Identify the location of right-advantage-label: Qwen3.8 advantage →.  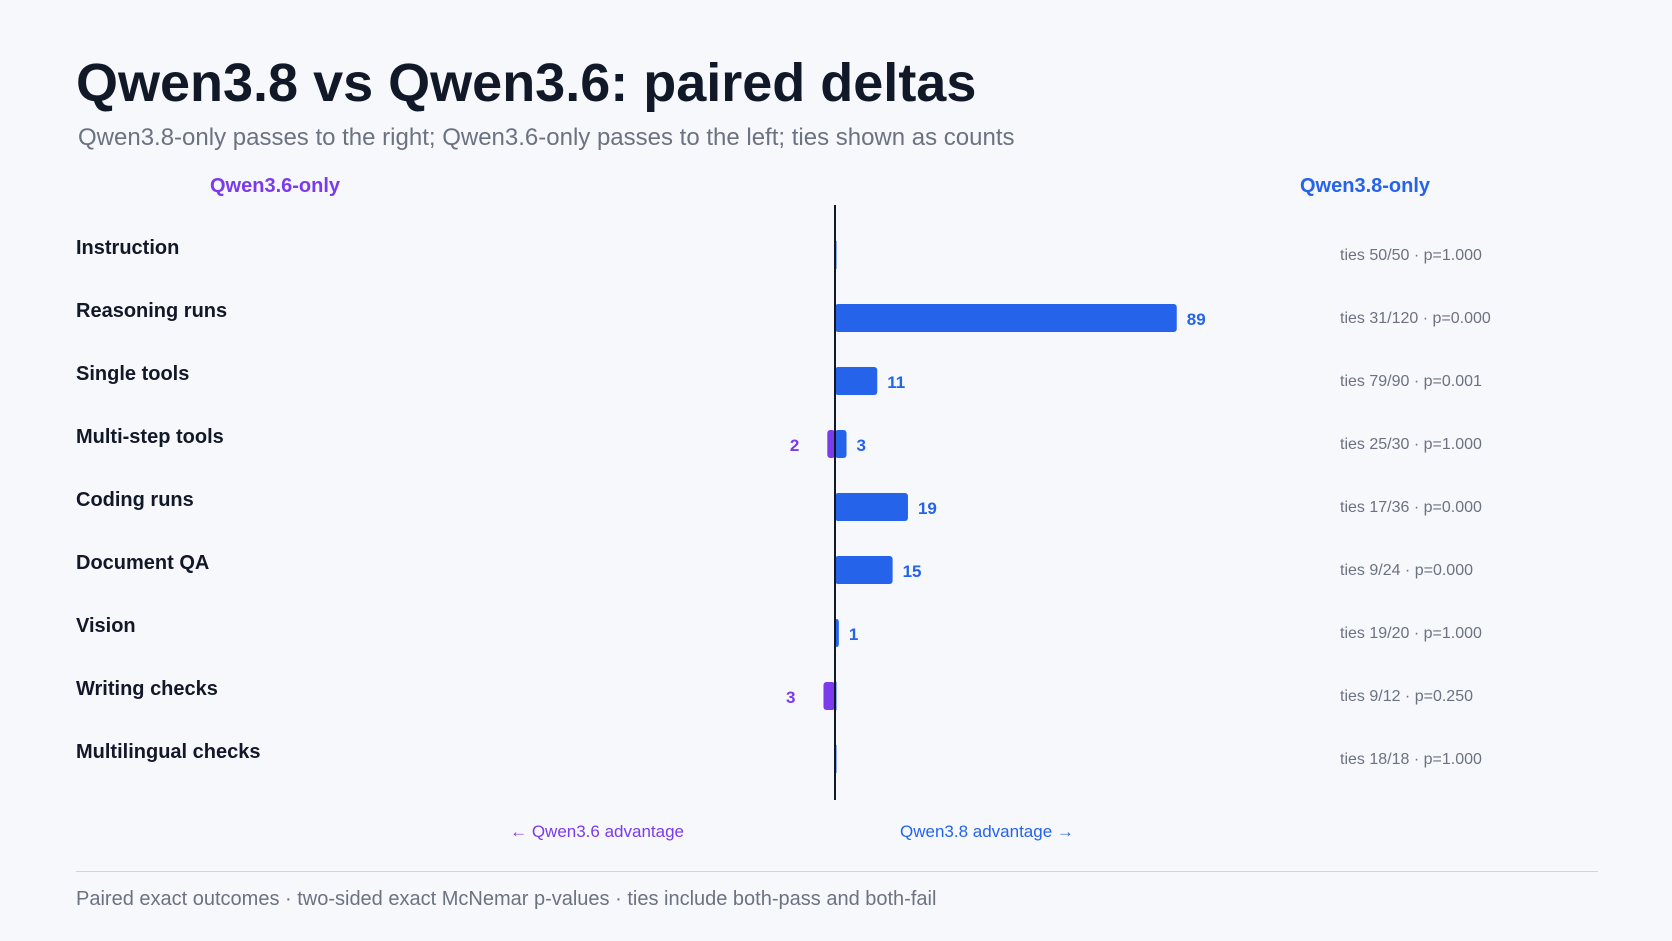
(987, 831).